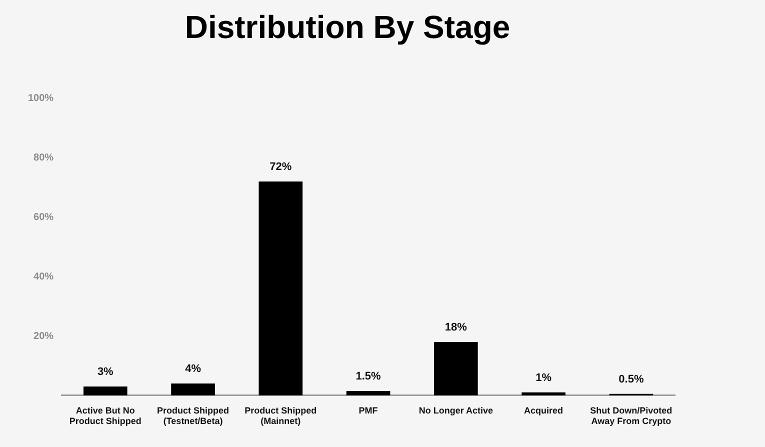 Image resolution: width=765 pixels, height=447 pixels. I want to click on data-label: 3%, so click(105, 372).